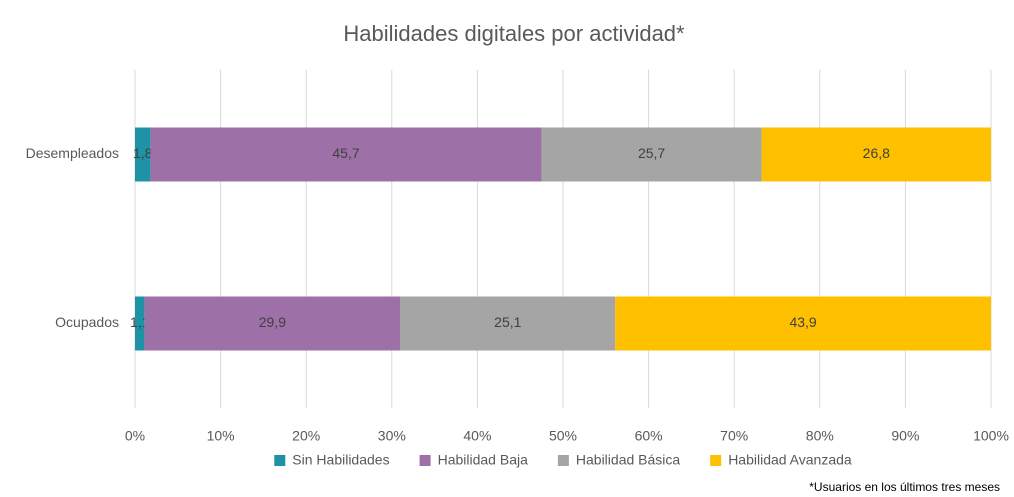  I want to click on x-tick-label: 80%, so click(820, 436).